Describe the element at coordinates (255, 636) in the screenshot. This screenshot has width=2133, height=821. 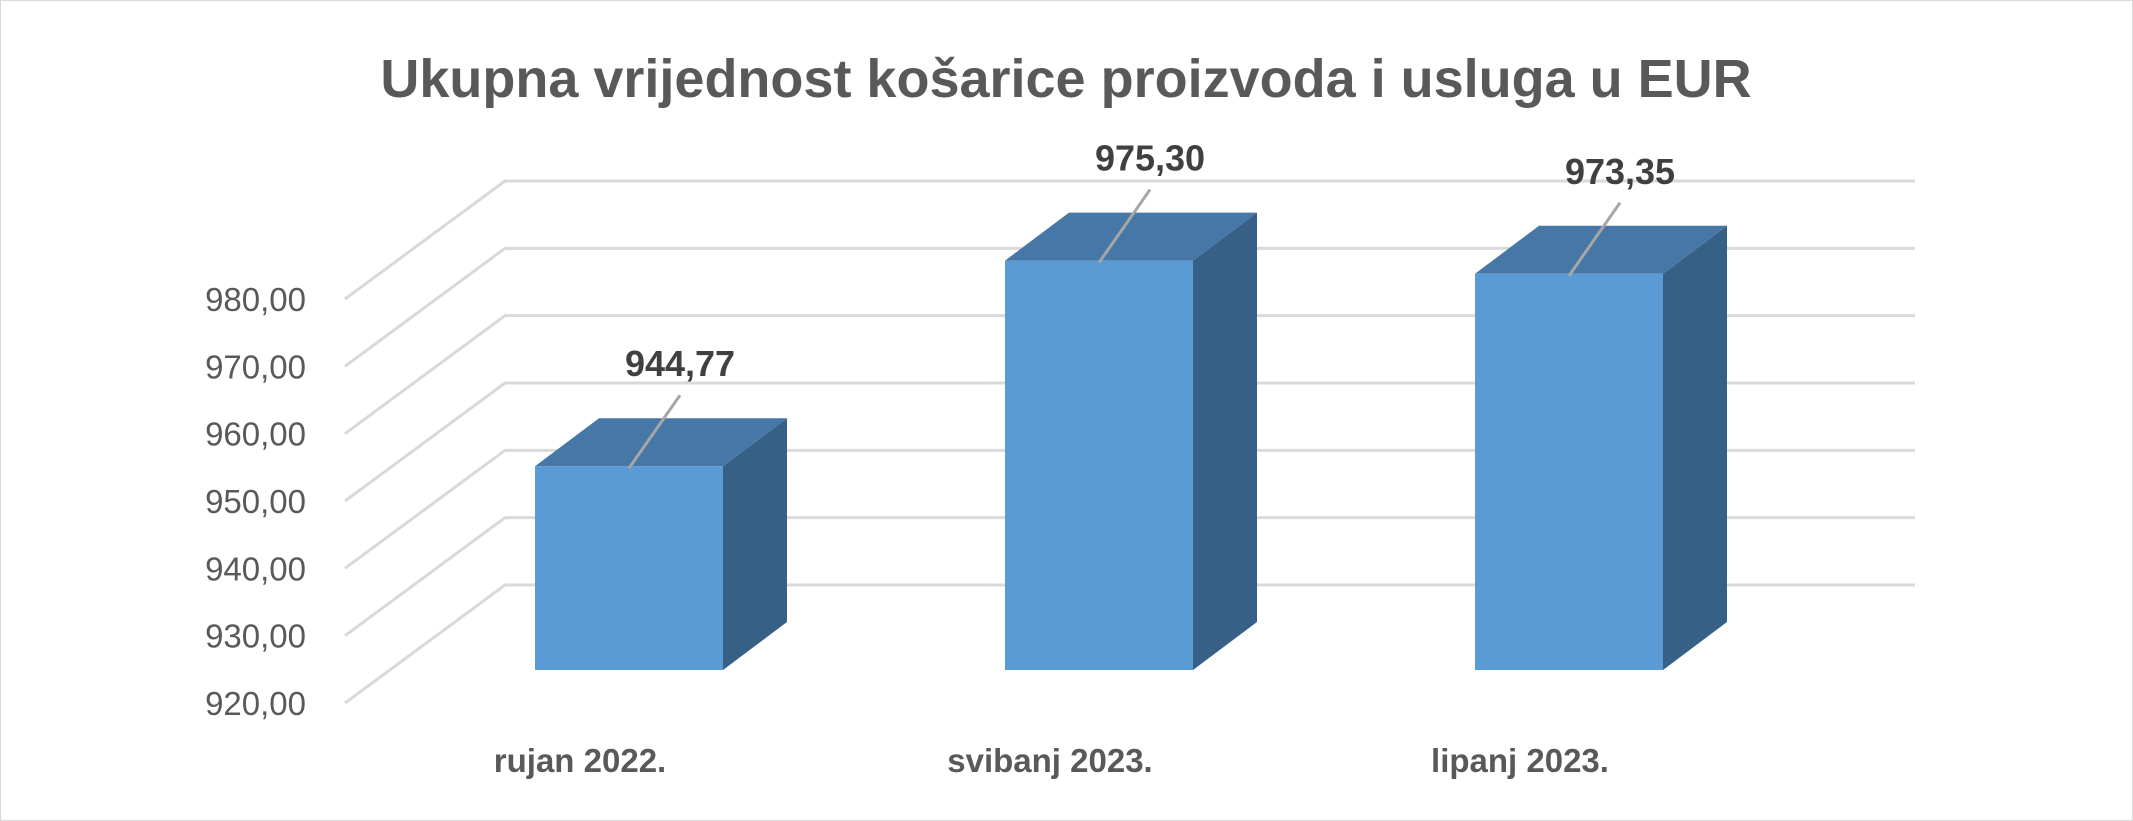
I see `y-tick-label: 930,00` at that location.